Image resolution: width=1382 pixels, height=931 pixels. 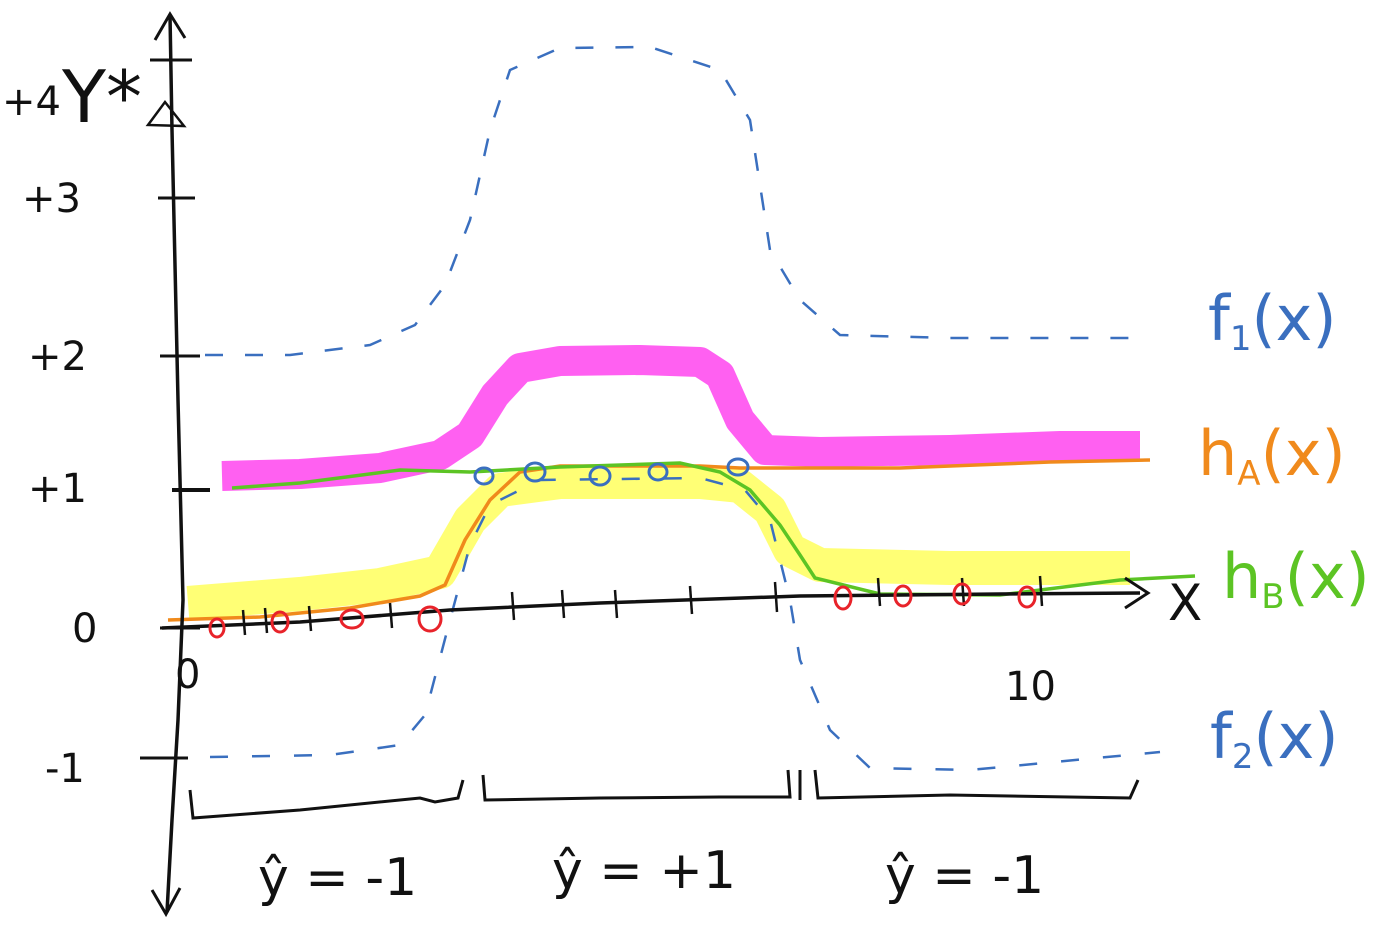 I want to click on y-axis-arrow-bottom, so click(x=166, y=902).